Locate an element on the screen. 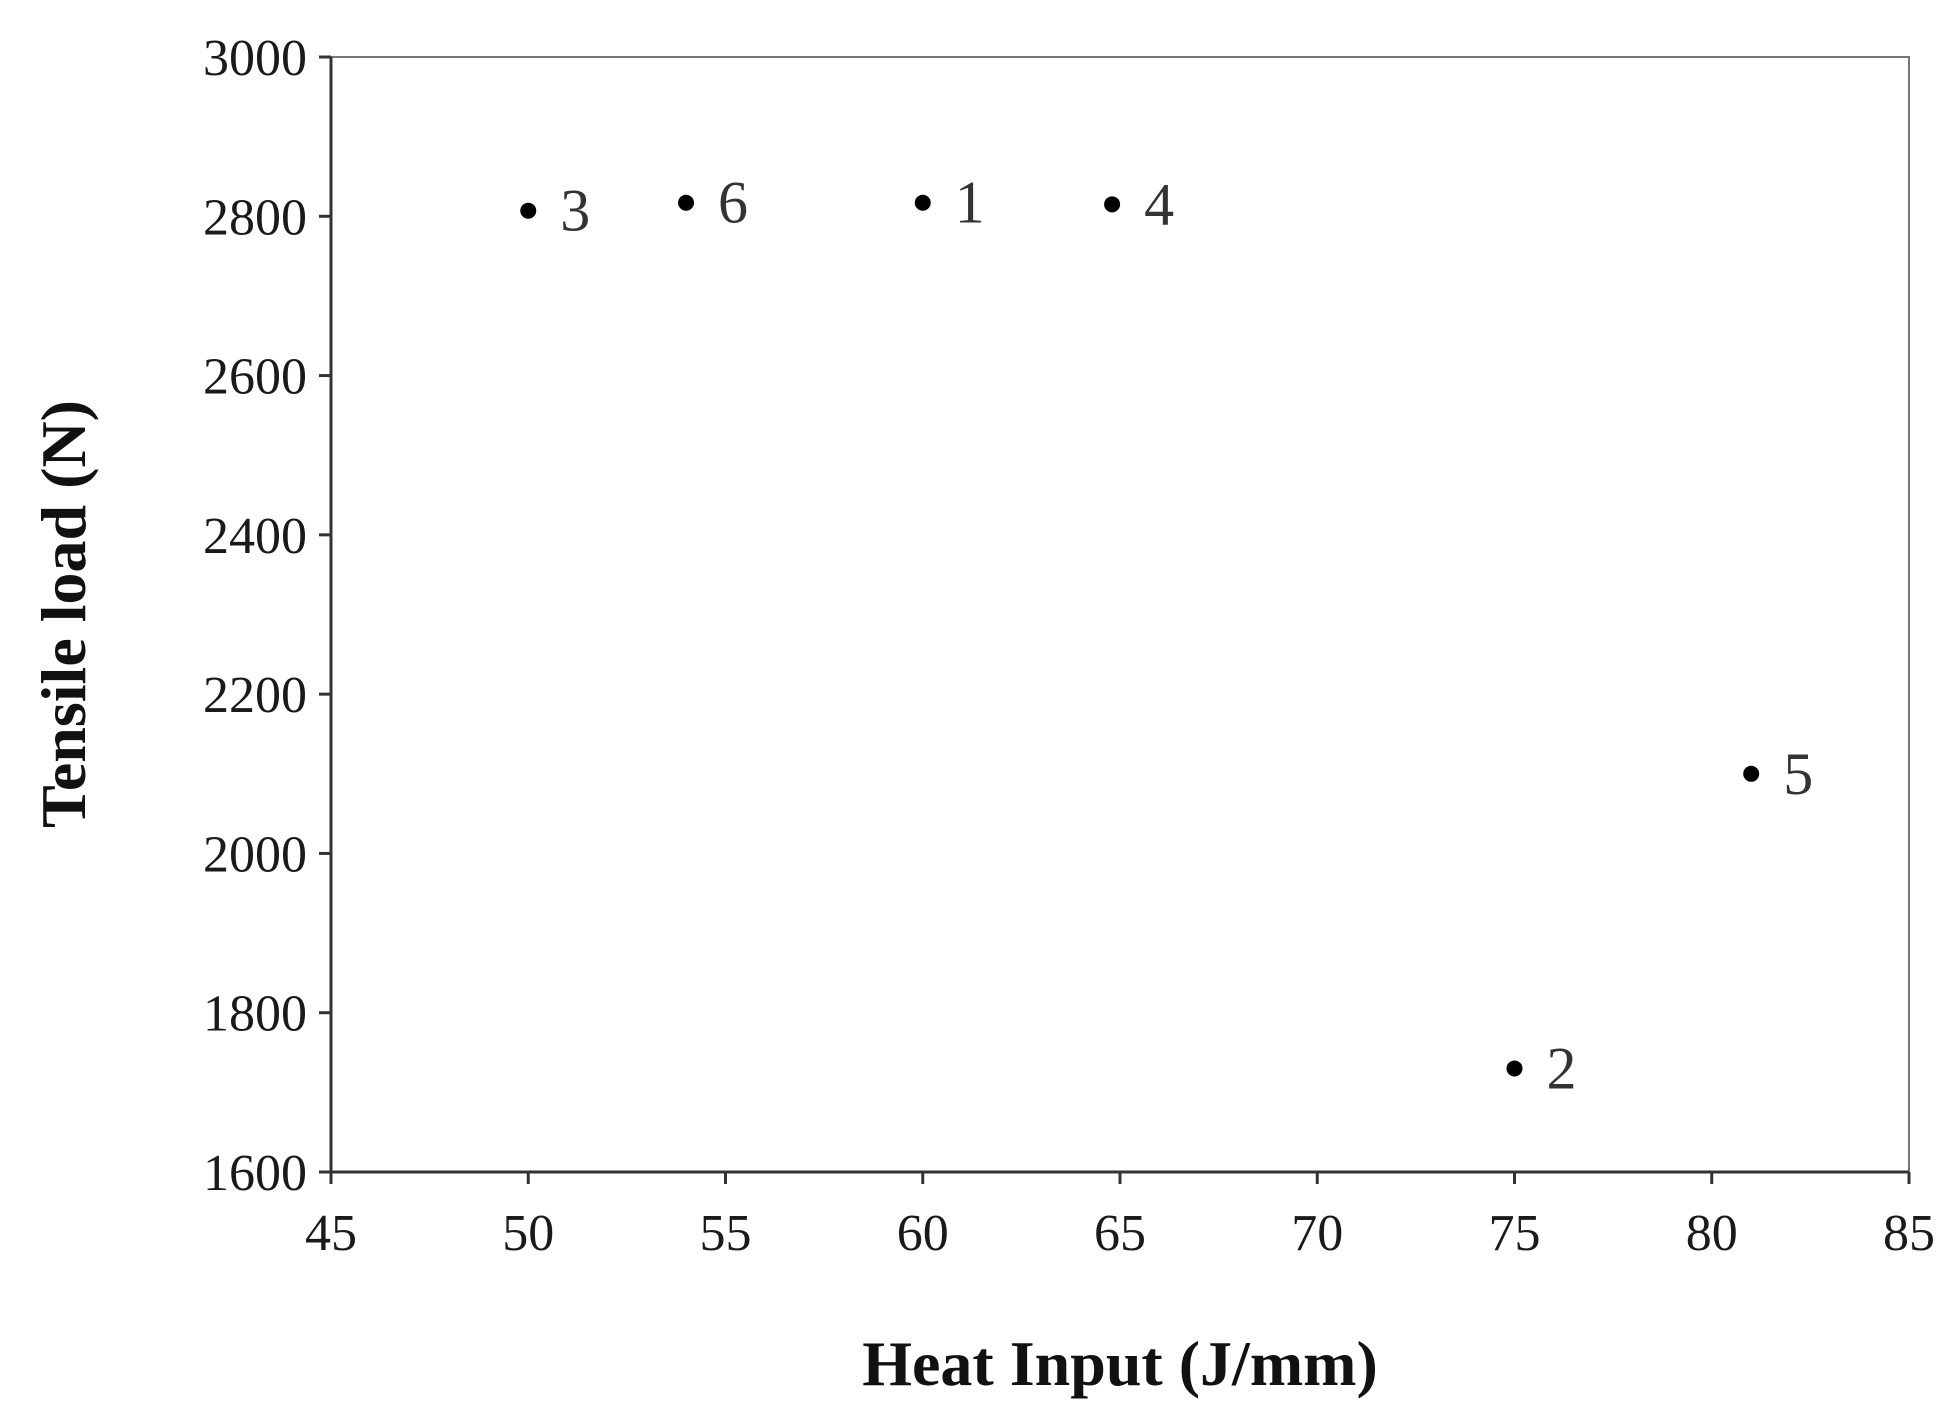  x-tick-label: 85 is located at coordinates (1909, 1233).